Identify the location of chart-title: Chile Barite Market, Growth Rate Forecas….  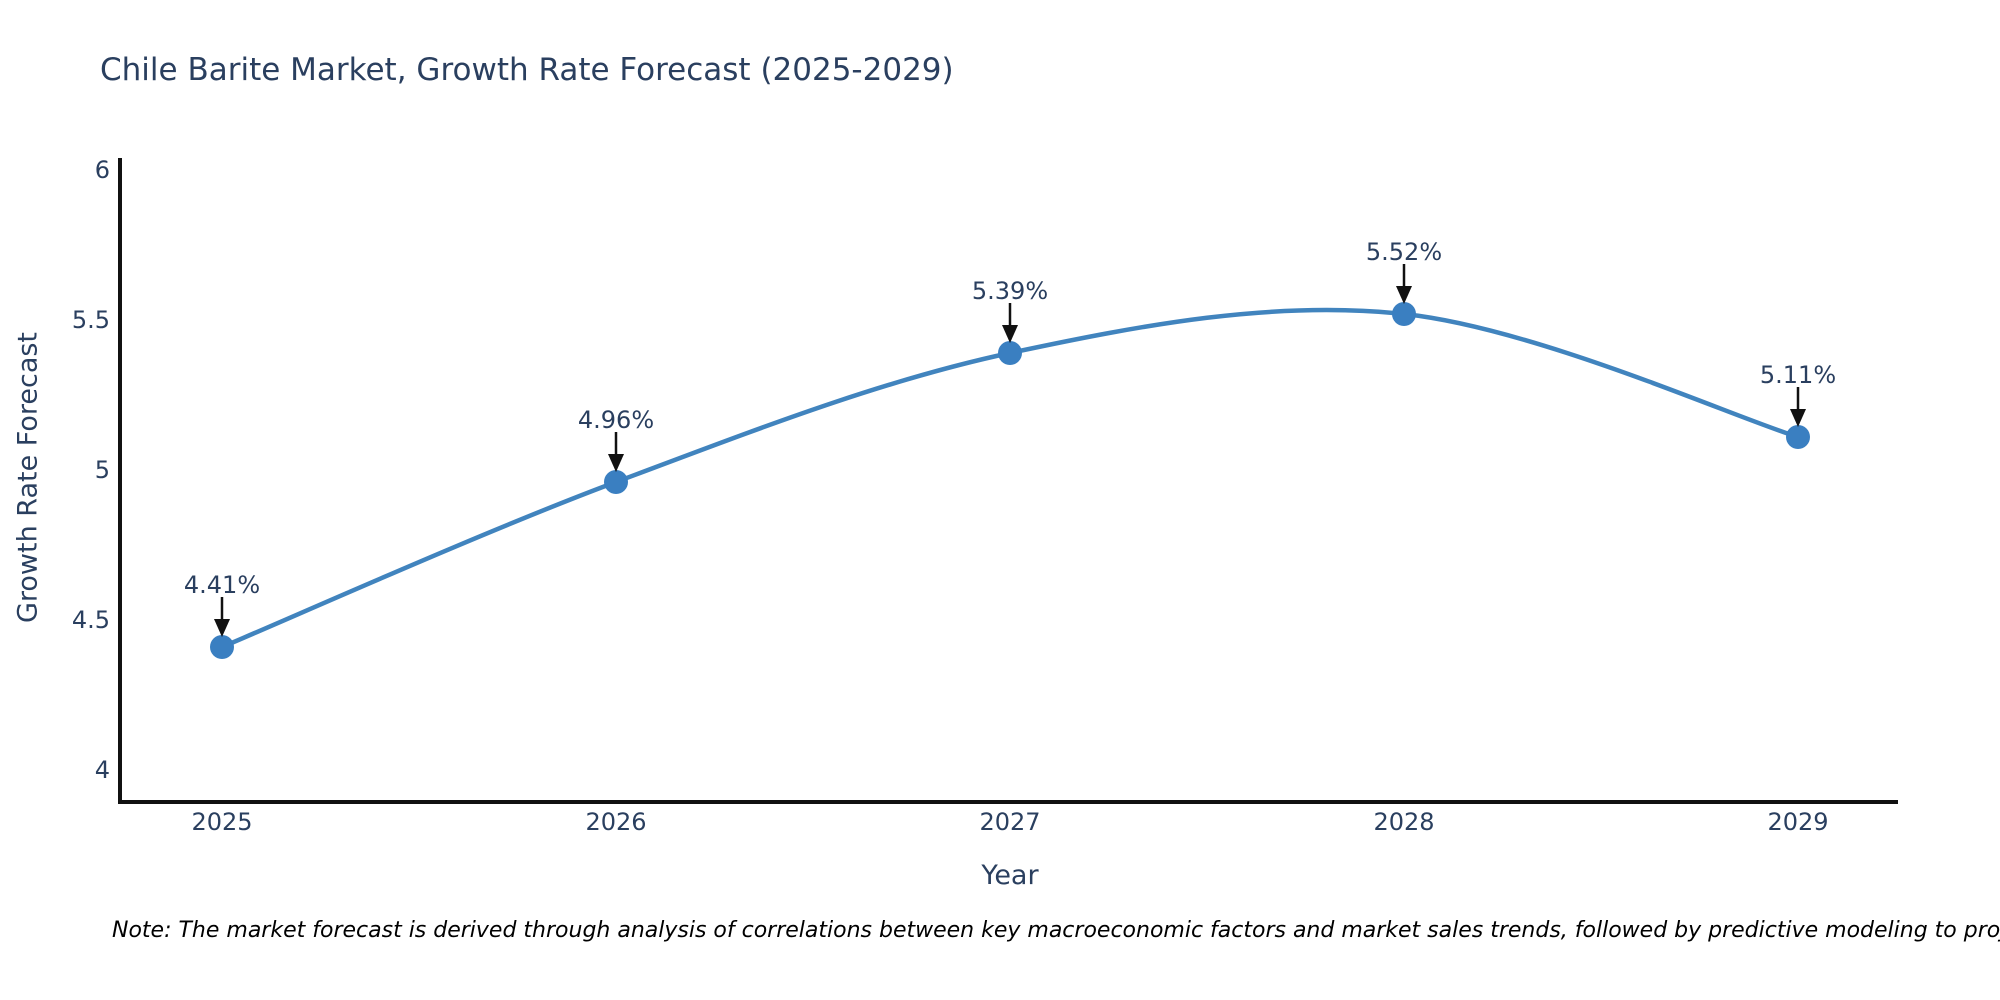
(527, 70).